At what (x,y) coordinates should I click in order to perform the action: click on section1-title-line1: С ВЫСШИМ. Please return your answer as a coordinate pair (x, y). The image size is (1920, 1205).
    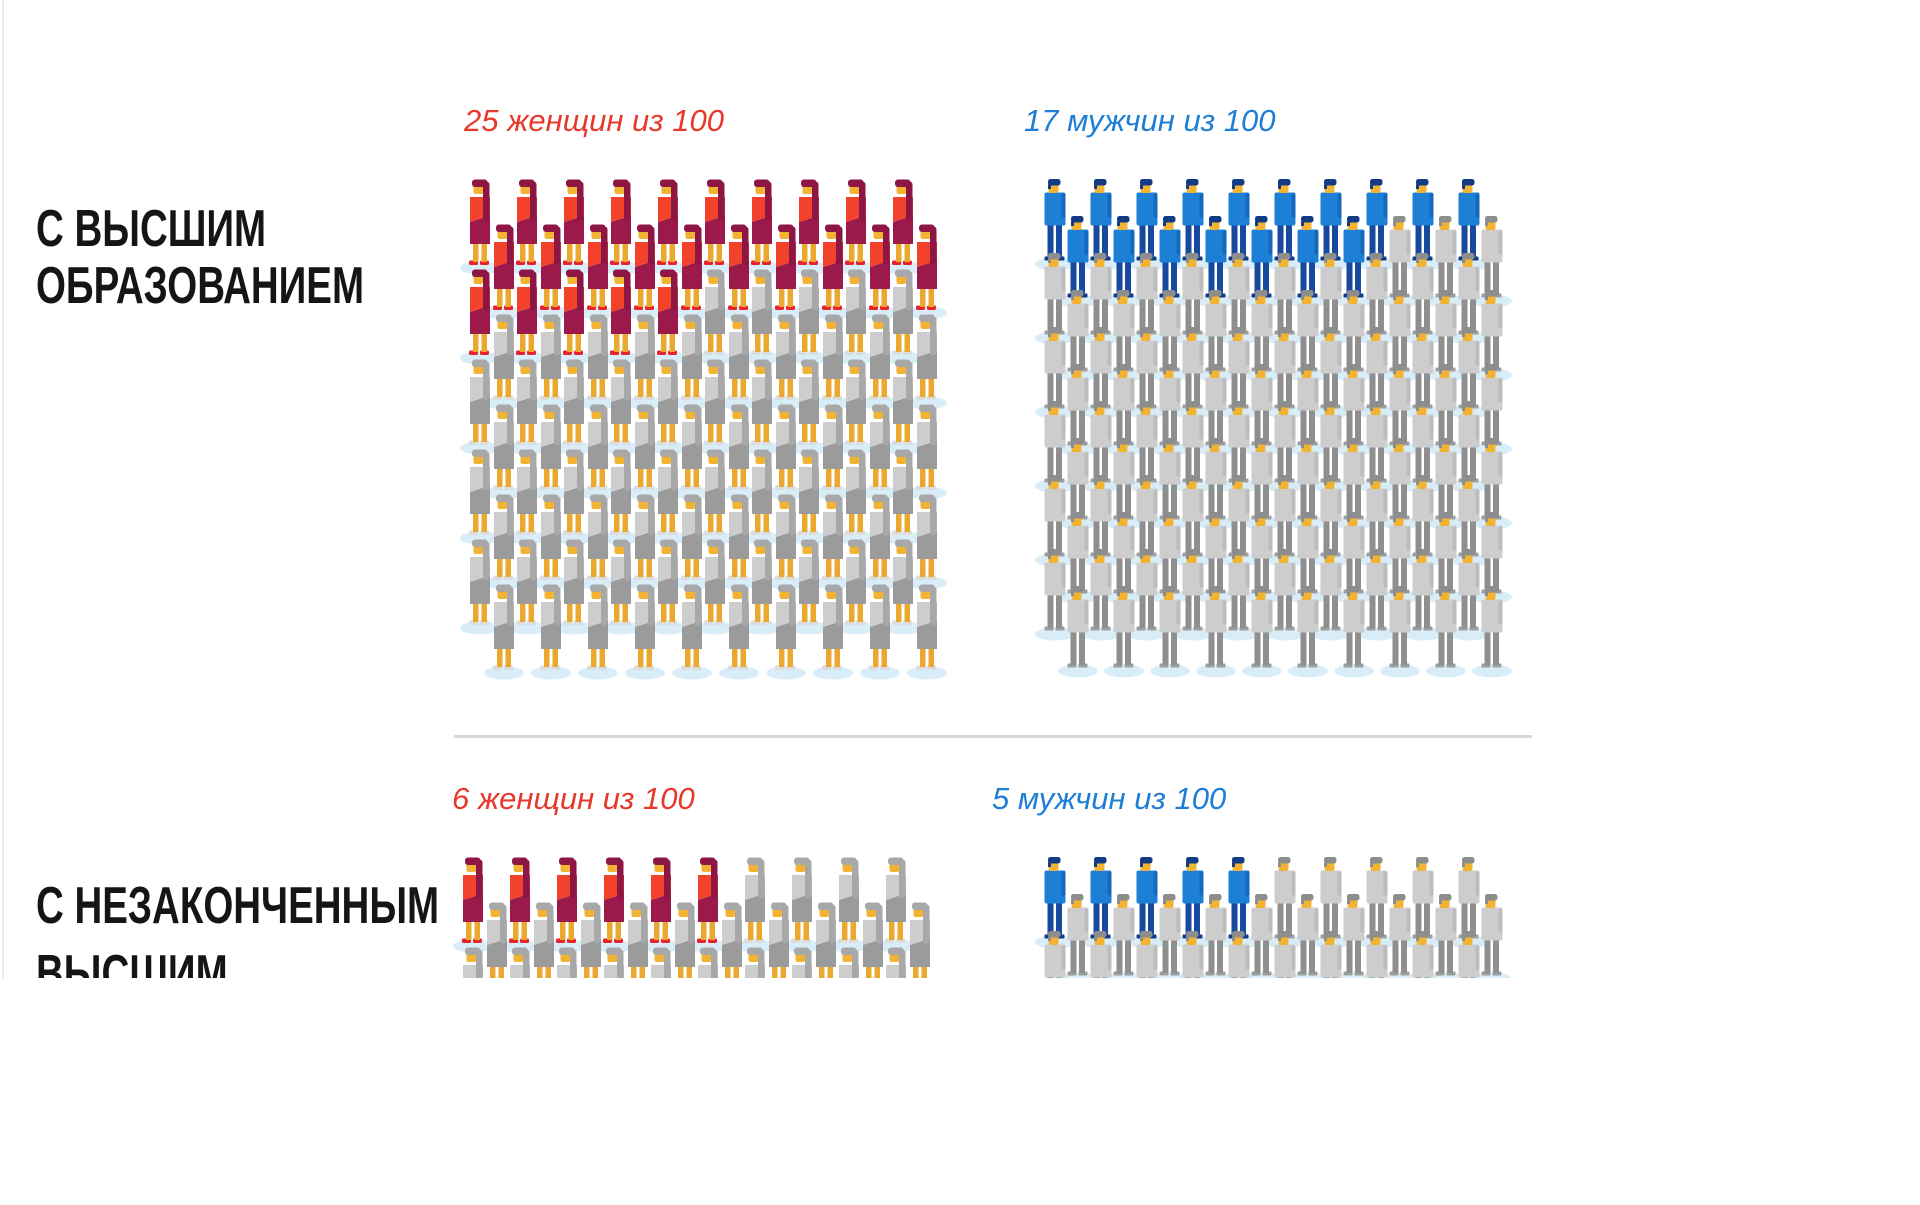
    Looking at the image, I should click on (151, 229).